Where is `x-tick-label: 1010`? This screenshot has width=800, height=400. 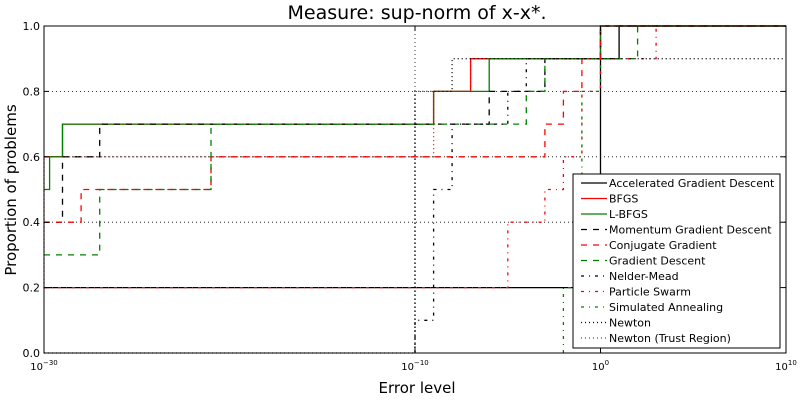 x-tick-label: 1010 is located at coordinates (786, 366).